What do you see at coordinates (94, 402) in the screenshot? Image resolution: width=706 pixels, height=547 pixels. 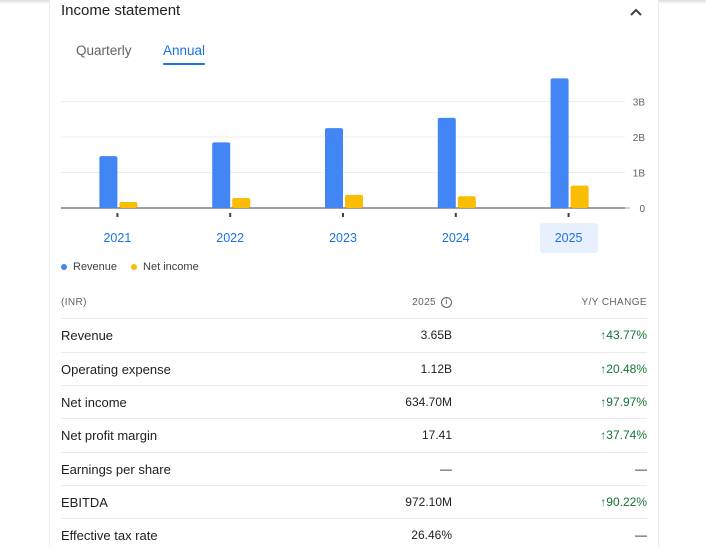 I see `row-label: Net income` at bounding box center [94, 402].